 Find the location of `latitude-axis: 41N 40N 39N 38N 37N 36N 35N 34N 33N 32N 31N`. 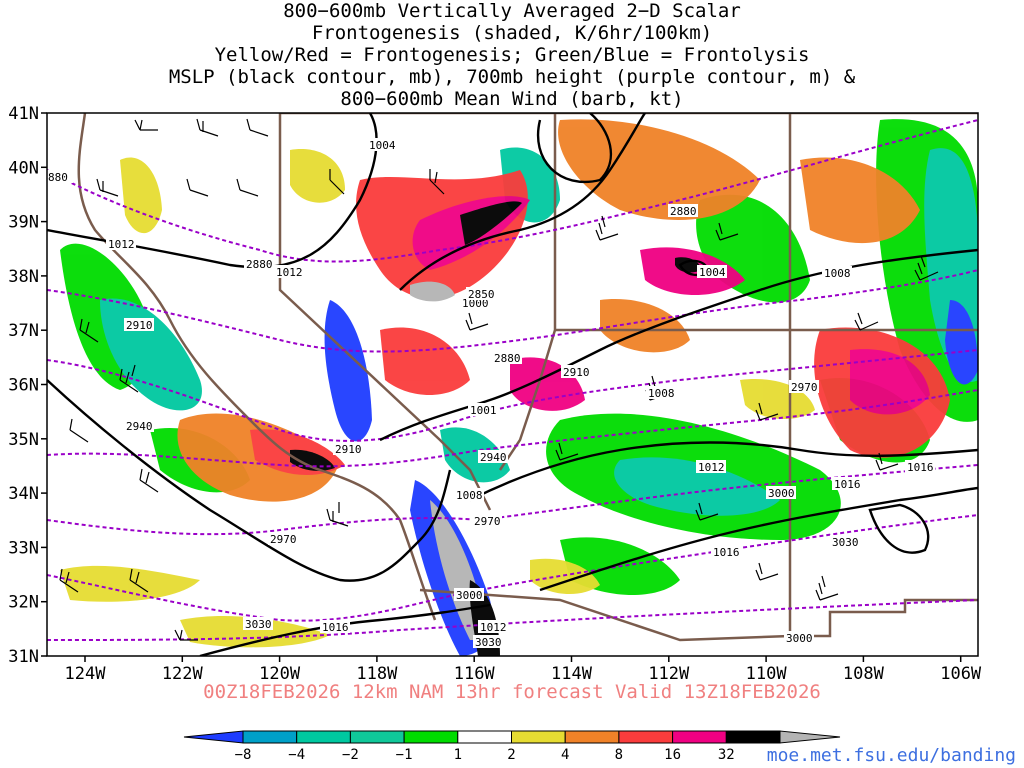

latitude-axis: 41N 40N 39N 38N 37N 36N 35N 34N 33N 32N 31N is located at coordinates (27, 385).